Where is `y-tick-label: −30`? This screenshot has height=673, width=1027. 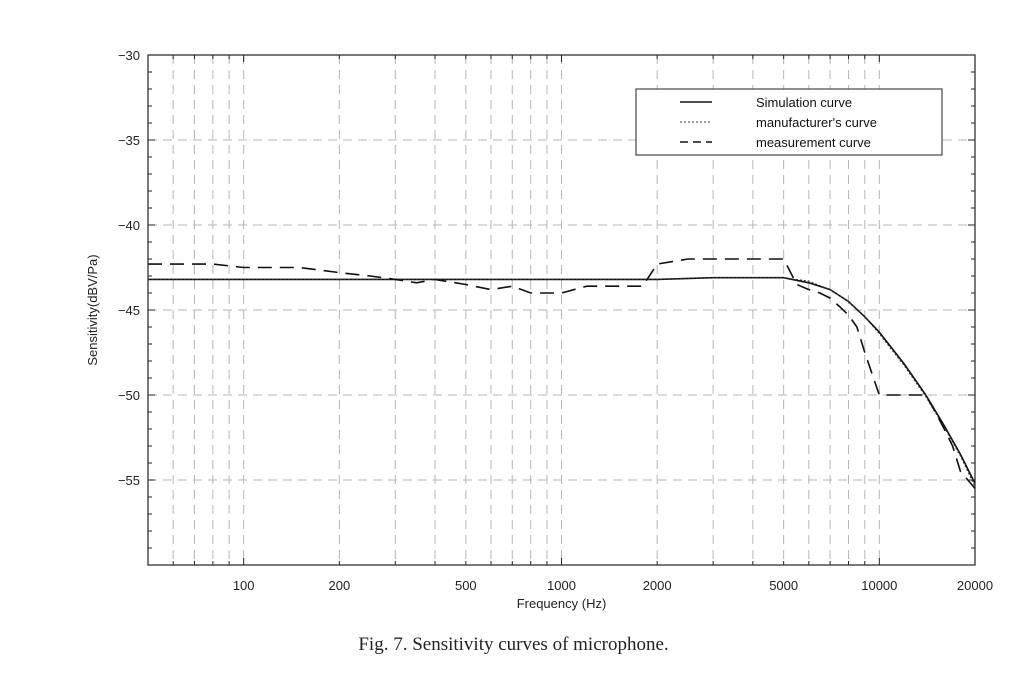 y-tick-label: −30 is located at coordinates (129, 55).